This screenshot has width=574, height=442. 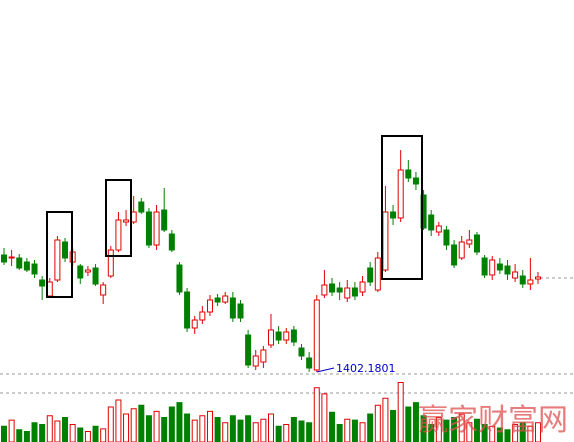 What do you see at coordinates (493, 420) in the screenshot?
I see `watermark: 赢家财富网` at bounding box center [493, 420].